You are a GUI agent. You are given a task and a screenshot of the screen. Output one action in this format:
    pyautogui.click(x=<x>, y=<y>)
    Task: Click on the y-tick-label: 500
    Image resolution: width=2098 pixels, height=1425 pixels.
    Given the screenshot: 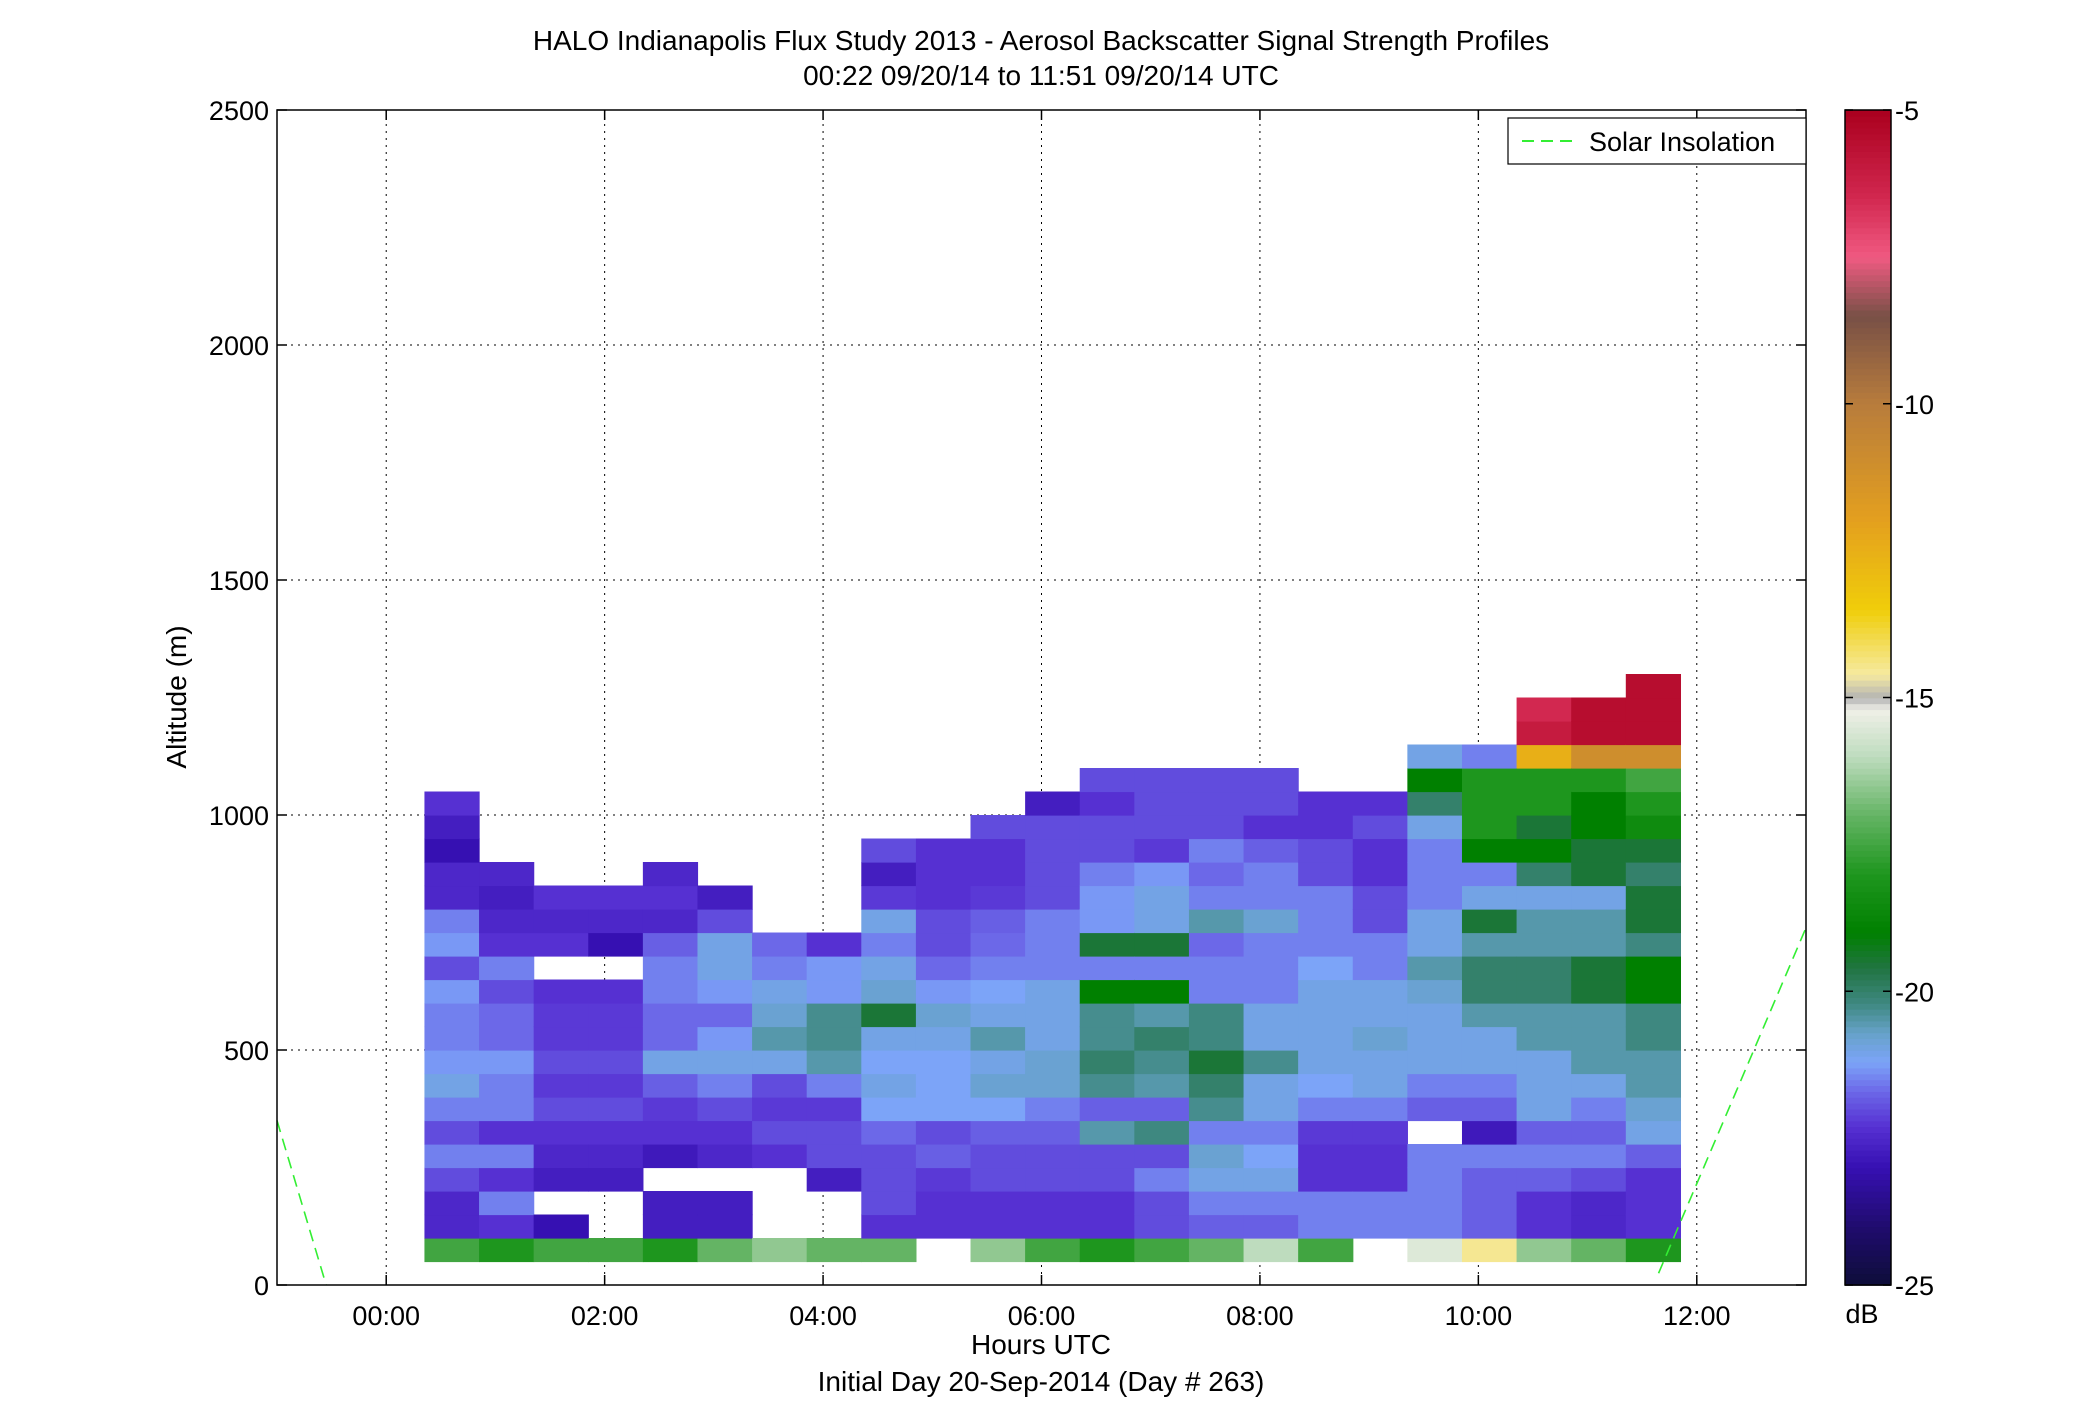 What is the action you would take?
    pyautogui.click(x=246, y=1051)
    